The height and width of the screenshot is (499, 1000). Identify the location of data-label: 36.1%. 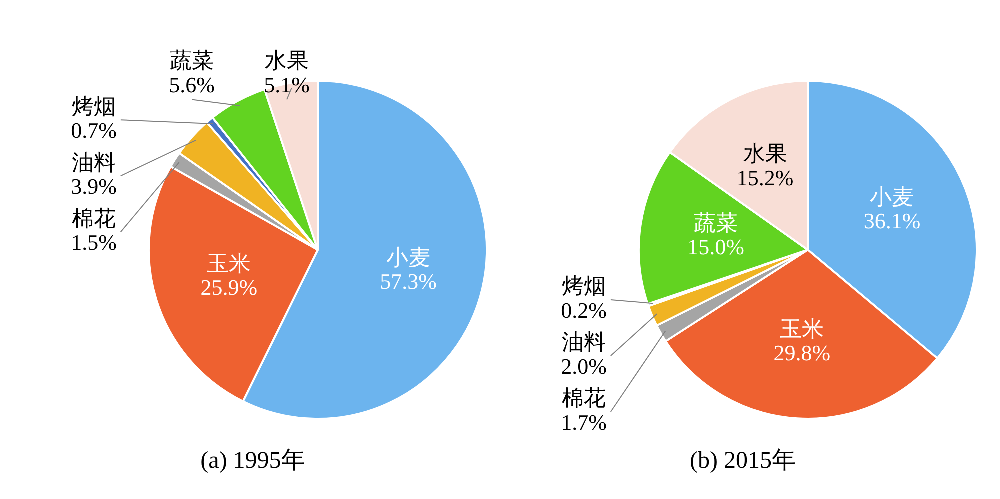
(892, 221).